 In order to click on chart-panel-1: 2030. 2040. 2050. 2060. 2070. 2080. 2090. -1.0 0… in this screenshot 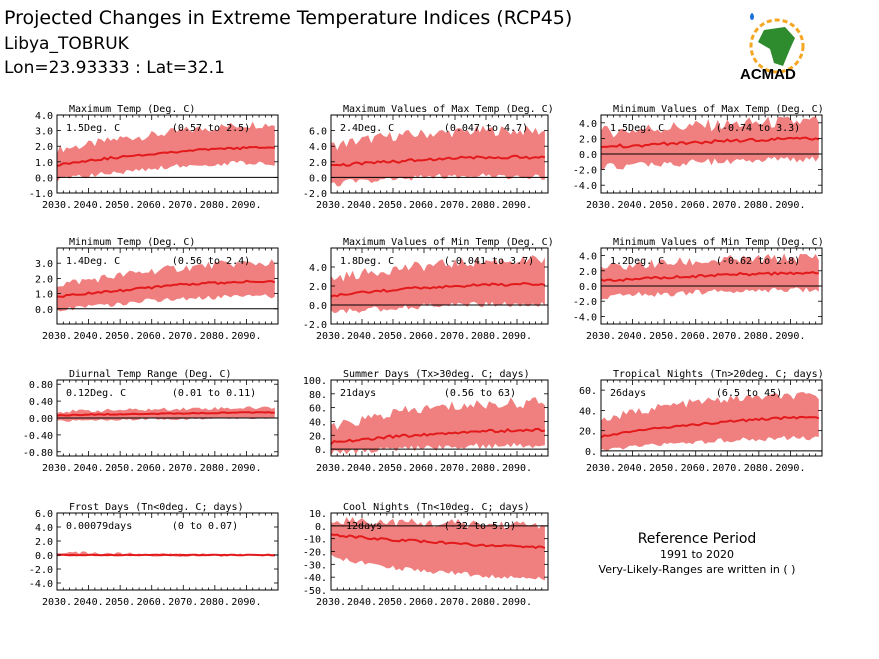, I will do `click(154, 157)`.